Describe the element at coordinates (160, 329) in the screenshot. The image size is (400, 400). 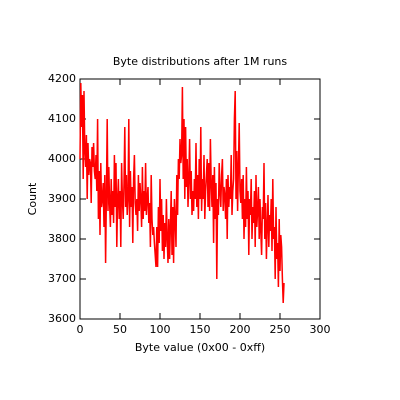
I see `x-tick-label: 100` at that location.